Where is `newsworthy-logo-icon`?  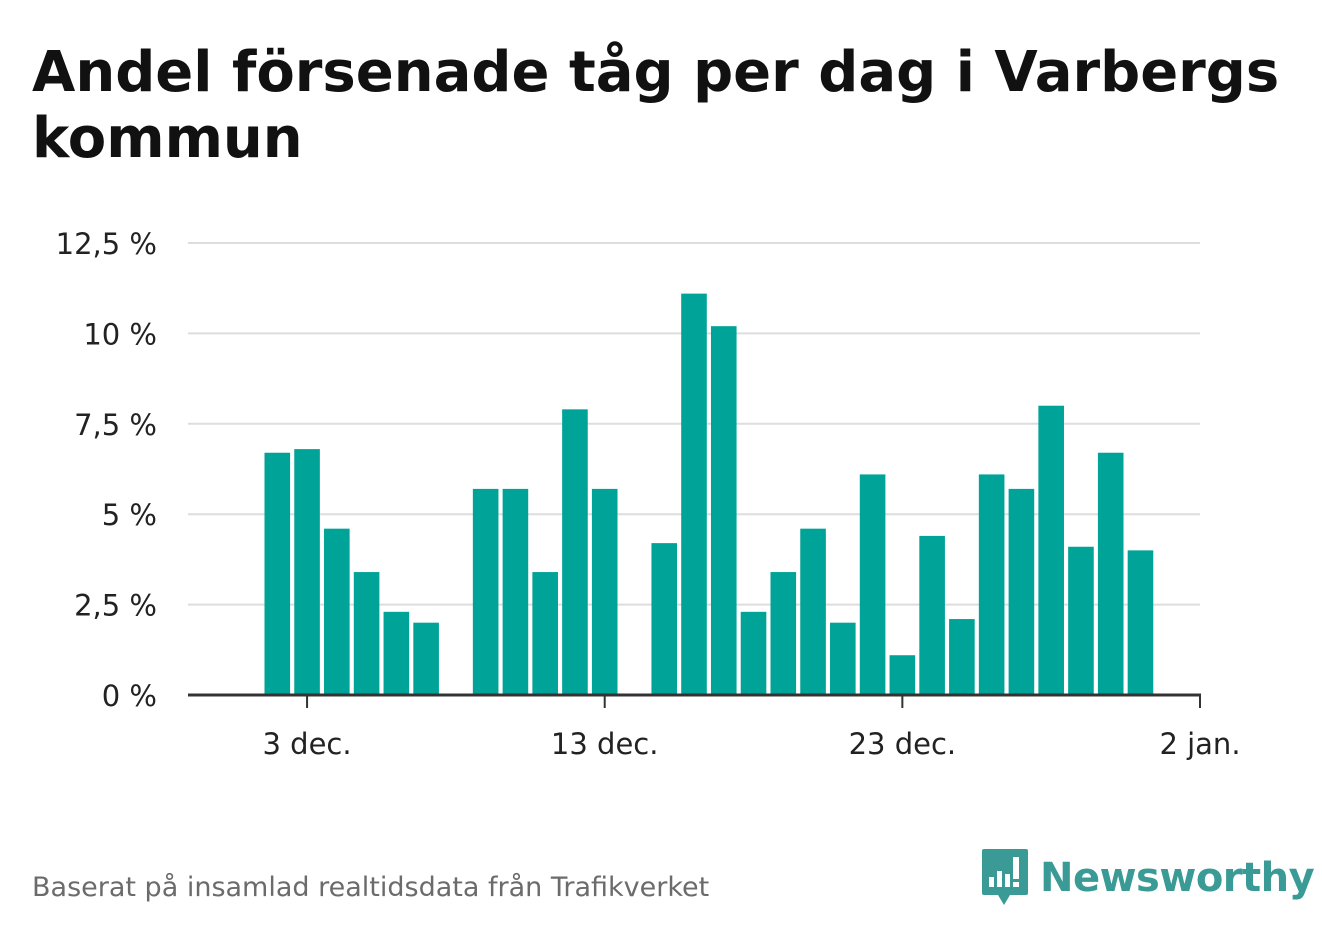 newsworthy-logo-icon is located at coordinates (1005, 877).